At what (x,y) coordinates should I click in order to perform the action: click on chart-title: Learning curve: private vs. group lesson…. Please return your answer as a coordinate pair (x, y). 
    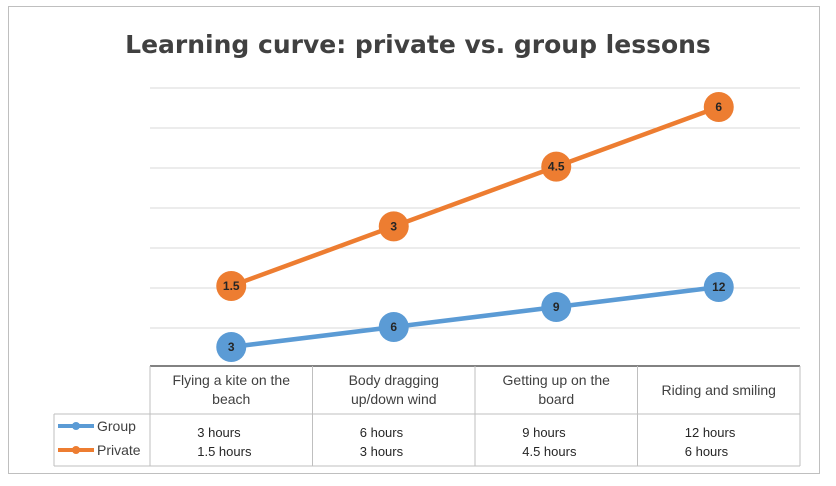
    Looking at the image, I should click on (418, 44).